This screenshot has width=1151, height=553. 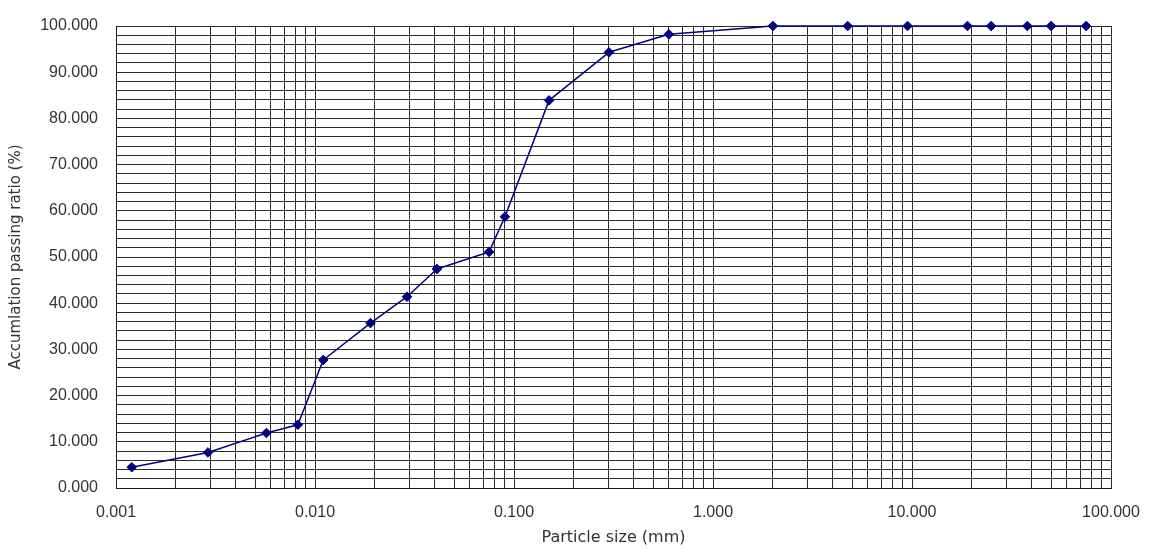 What do you see at coordinates (78, 487) in the screenshot?
I see `y-tick-label: 0.000` at bounding box center [78, 487].